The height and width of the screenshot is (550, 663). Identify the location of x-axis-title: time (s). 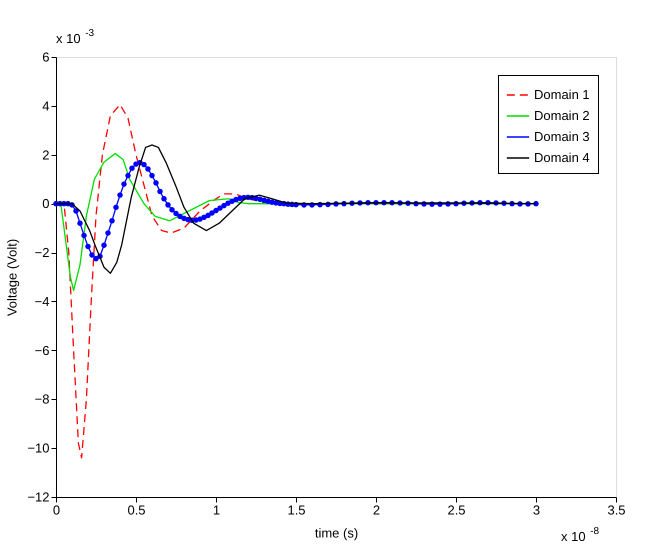
(336, 533).